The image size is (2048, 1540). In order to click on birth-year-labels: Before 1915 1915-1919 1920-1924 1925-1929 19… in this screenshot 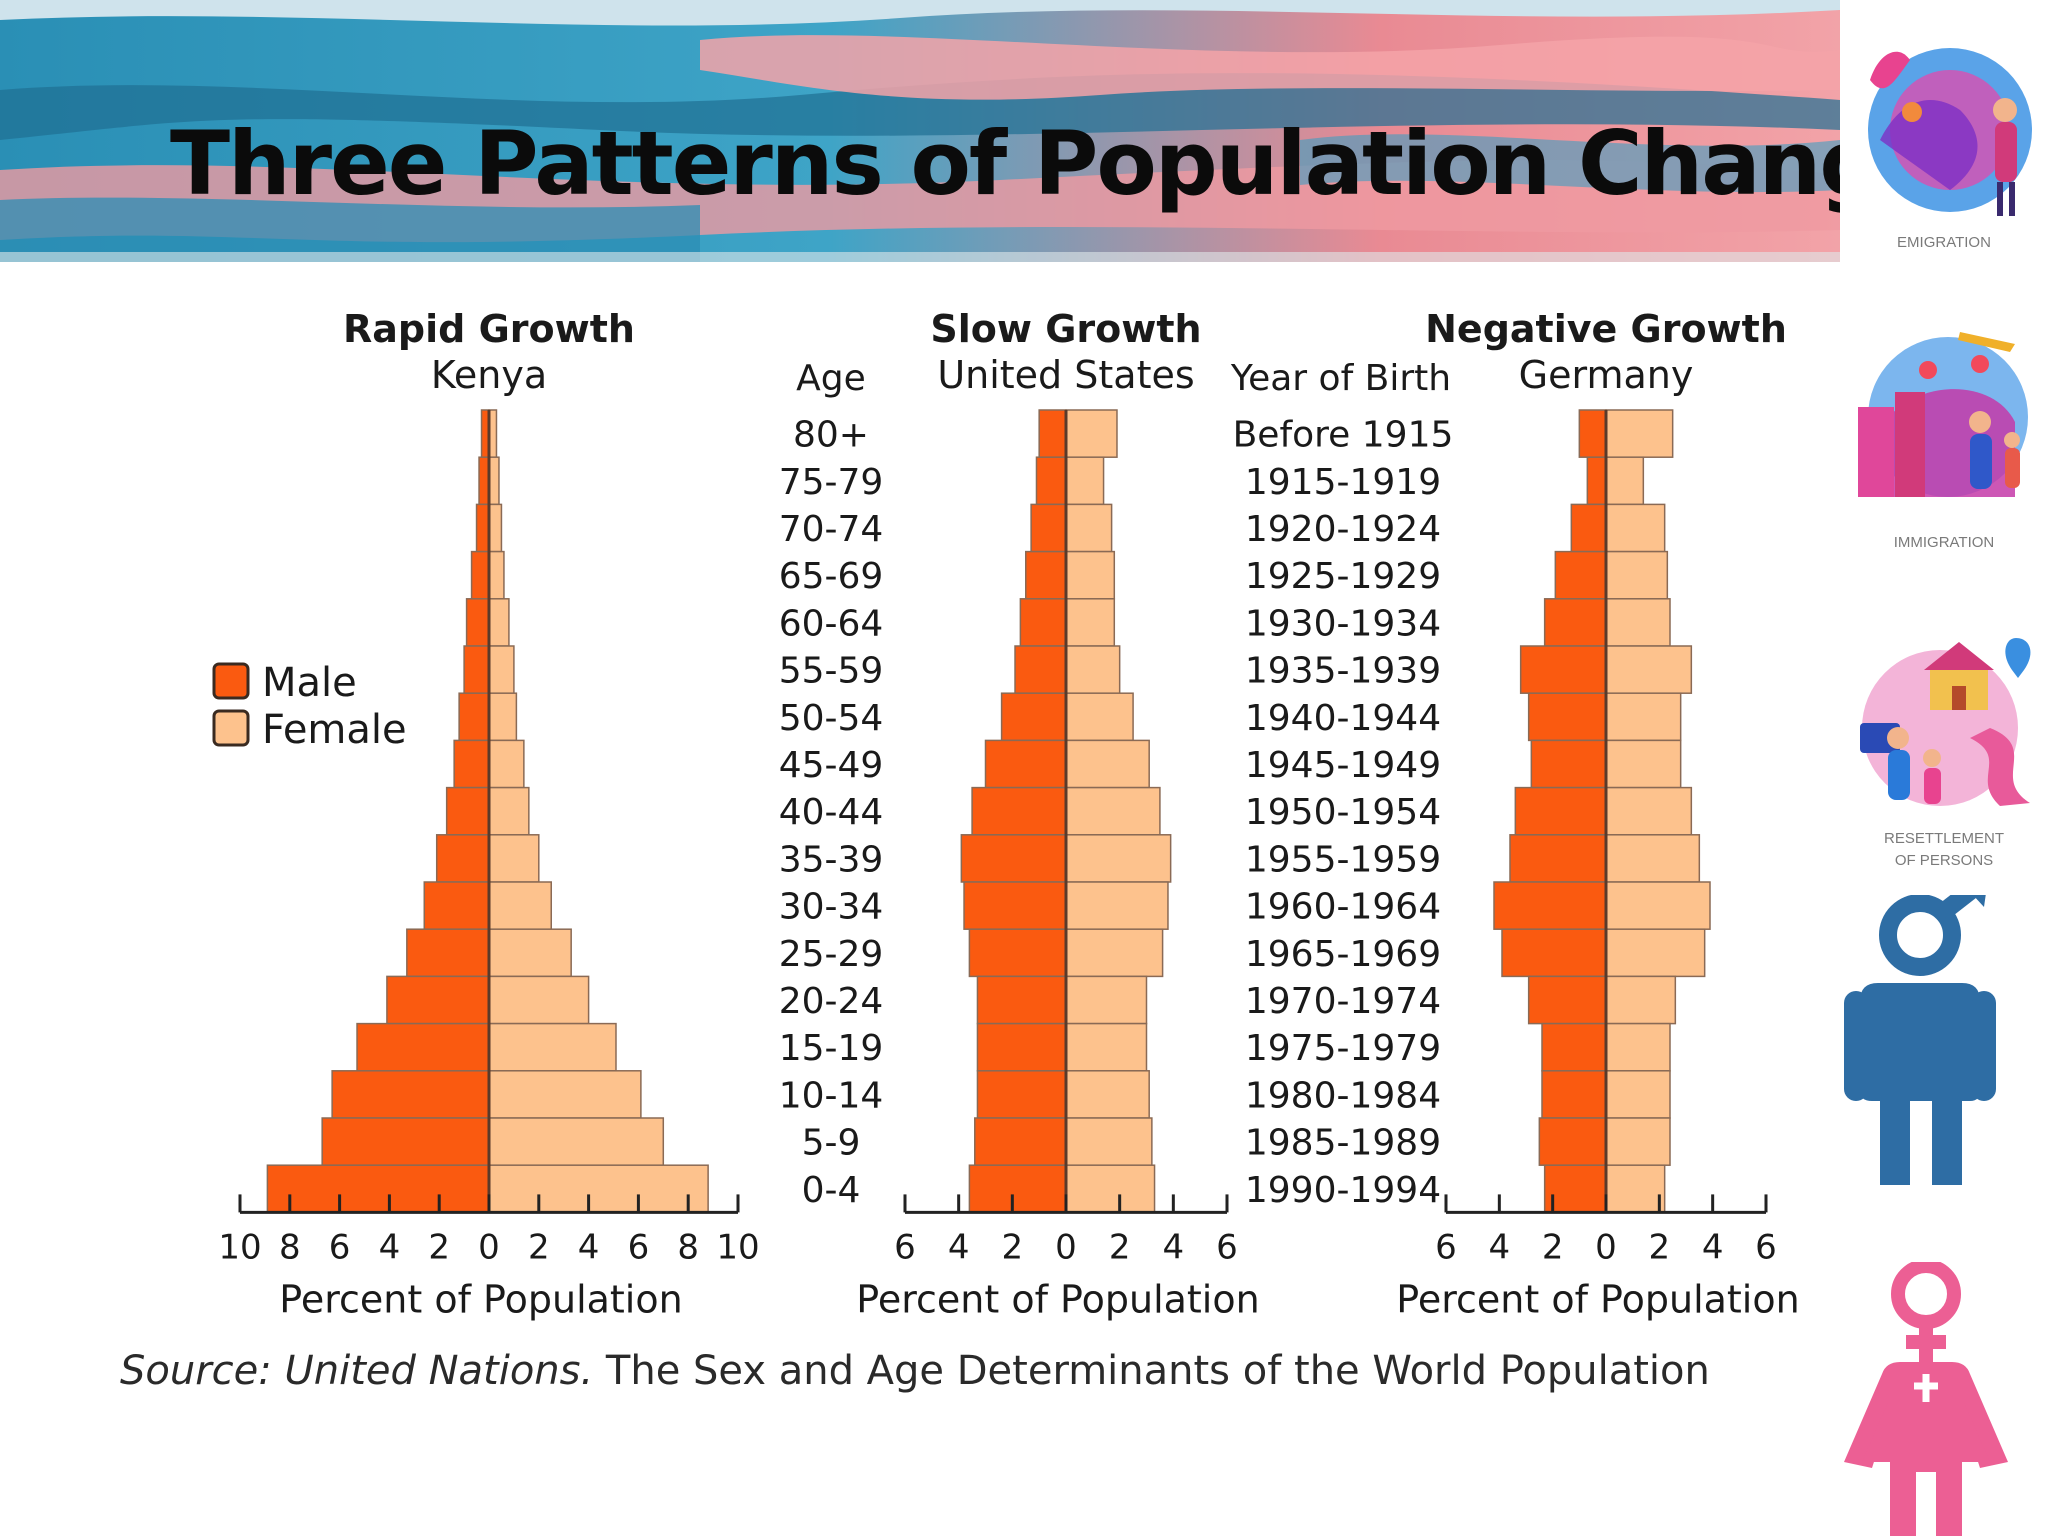, I will do `click(1343, 813)`.